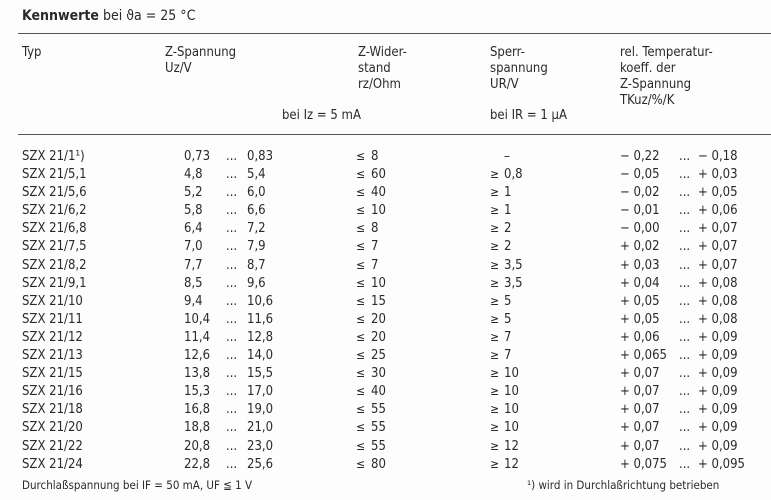  What do you see at coordinates (54, 265) in the screenshot?
I see `type-cell: SZX 21/8,2` at bounding box center [54, 265].